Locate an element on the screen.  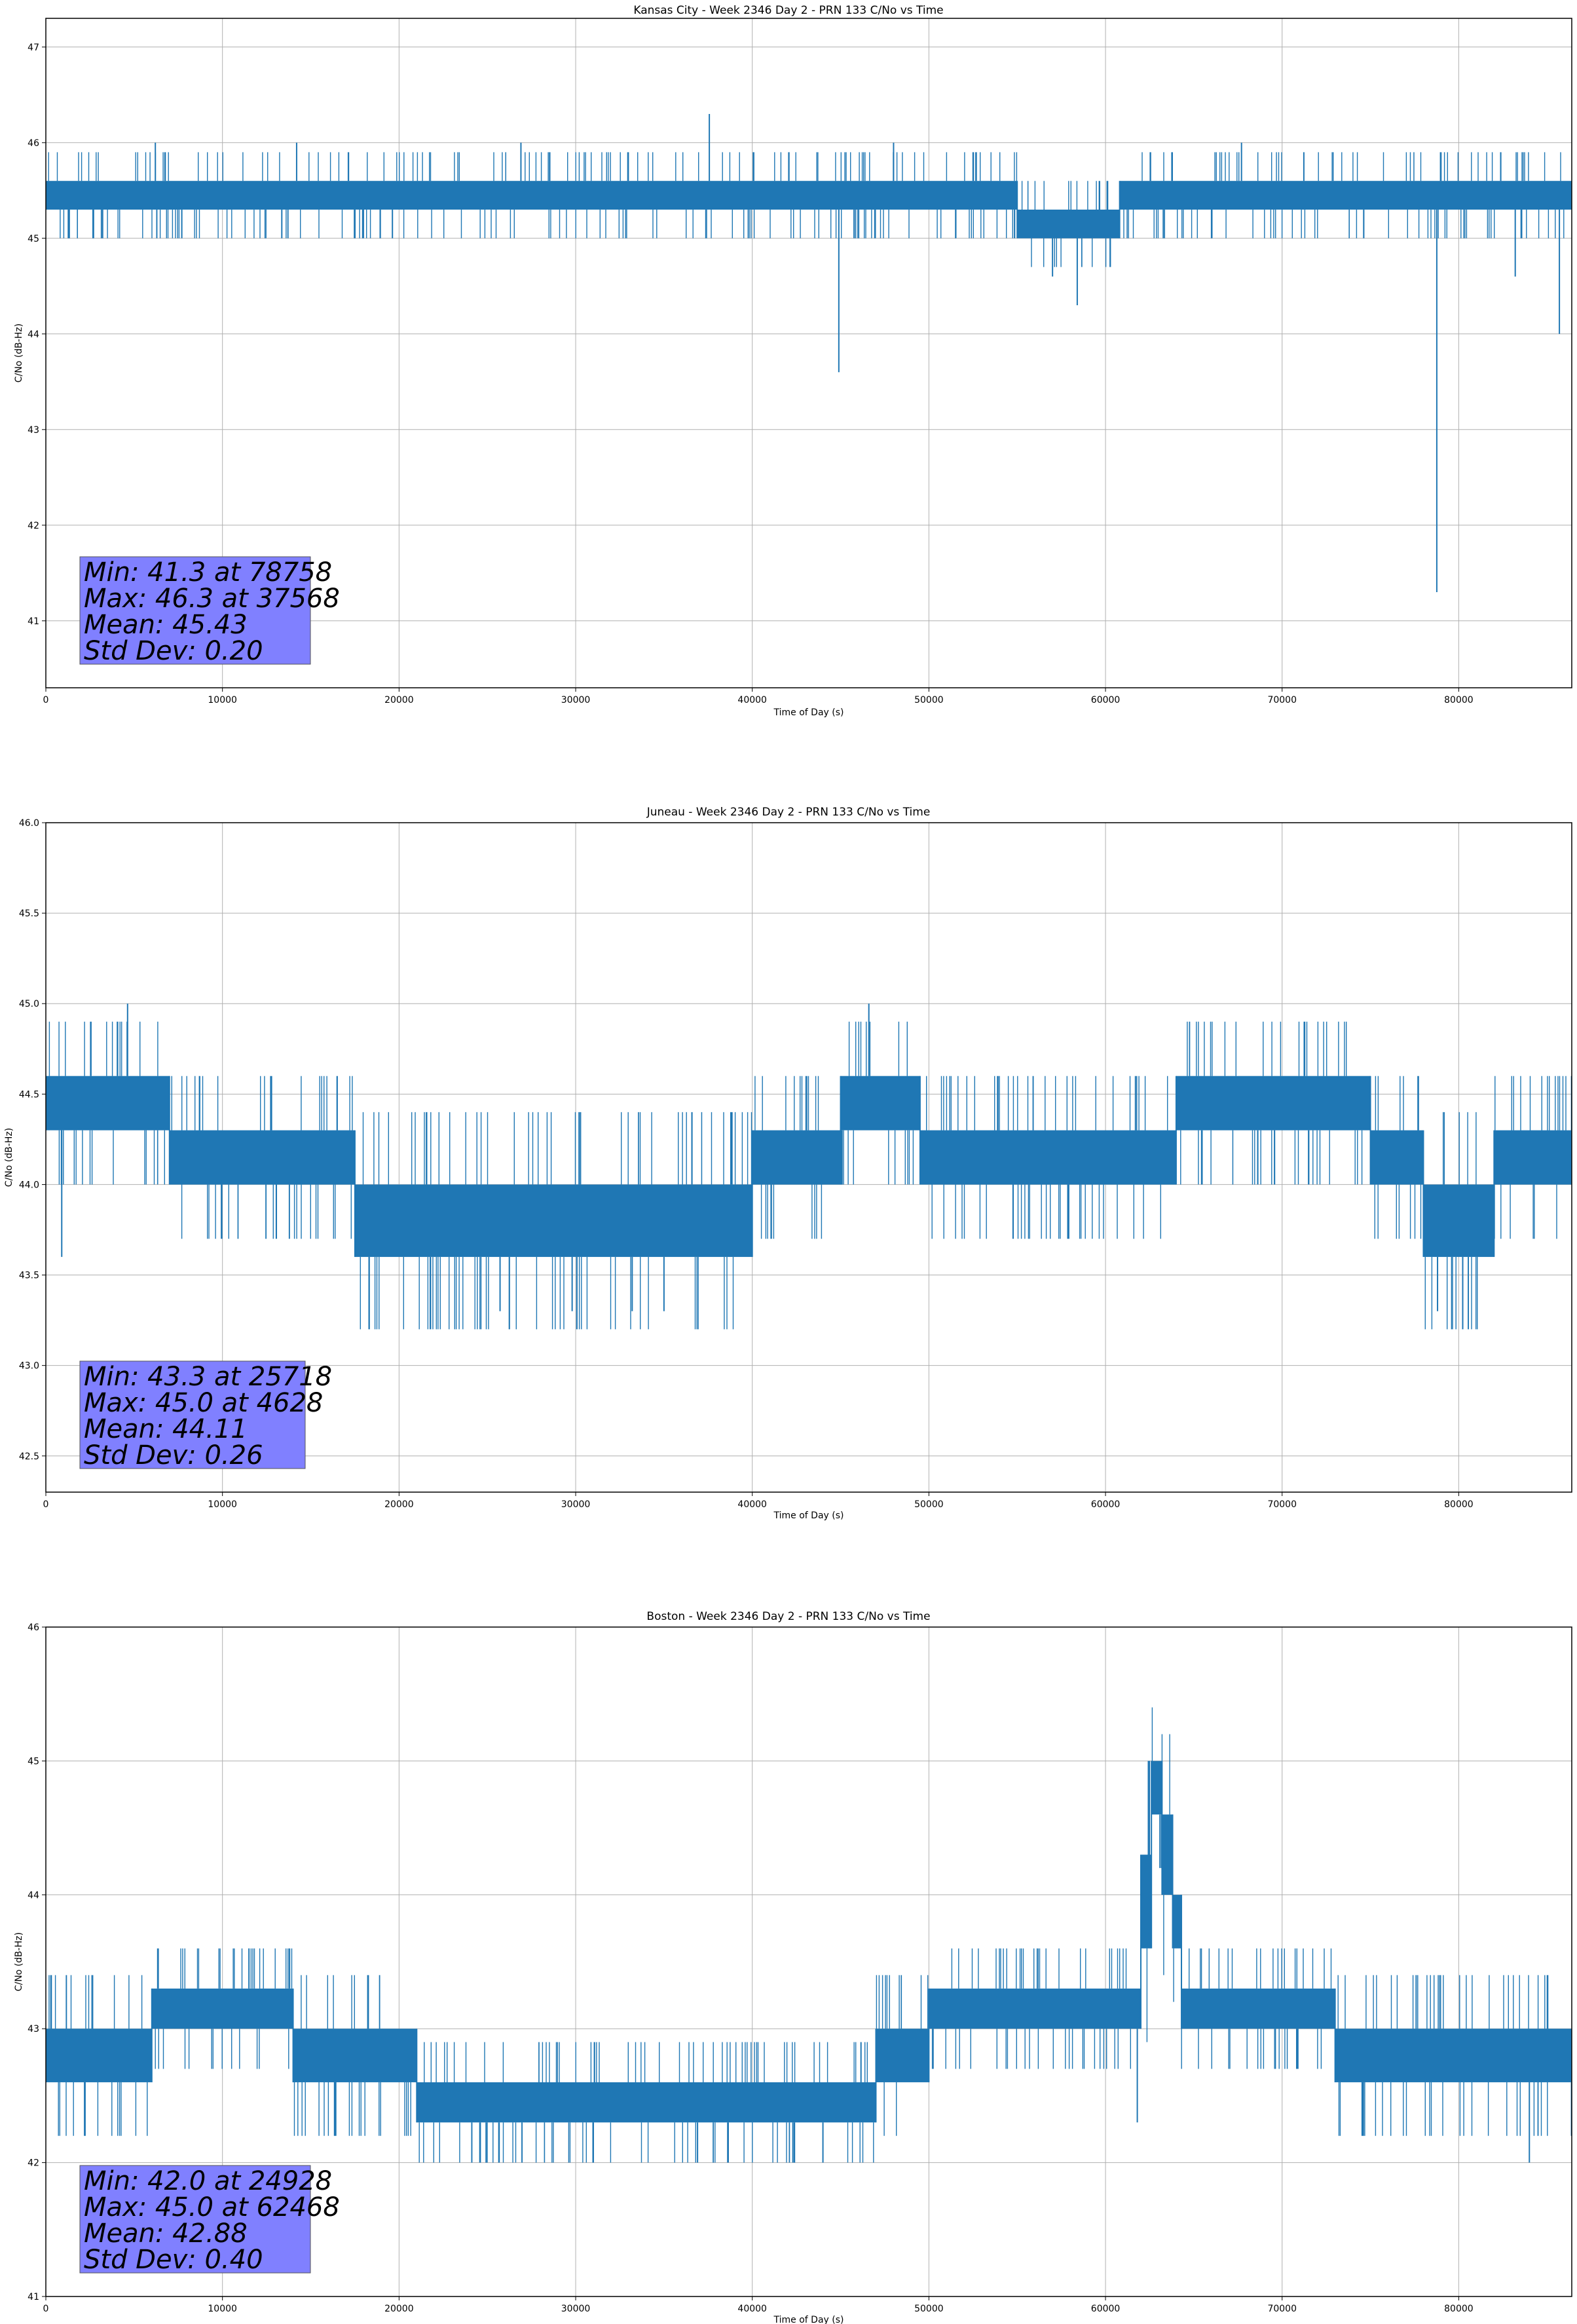
y-tick-label: 44.5 is located at coordinates (29, 1094).